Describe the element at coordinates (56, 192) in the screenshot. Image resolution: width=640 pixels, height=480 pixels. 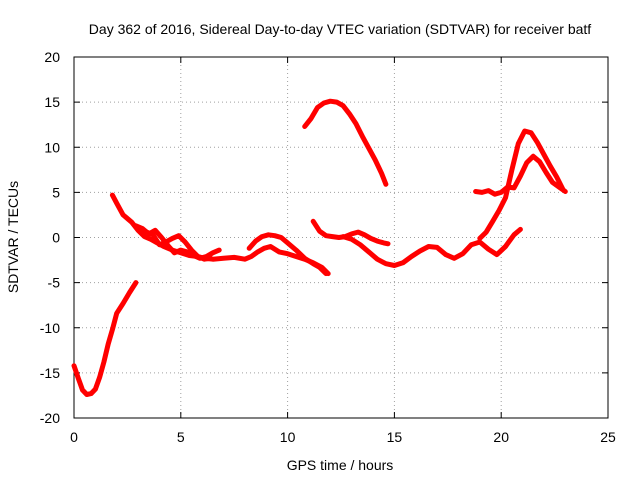
I see `y-tick-label: 5` at that location.